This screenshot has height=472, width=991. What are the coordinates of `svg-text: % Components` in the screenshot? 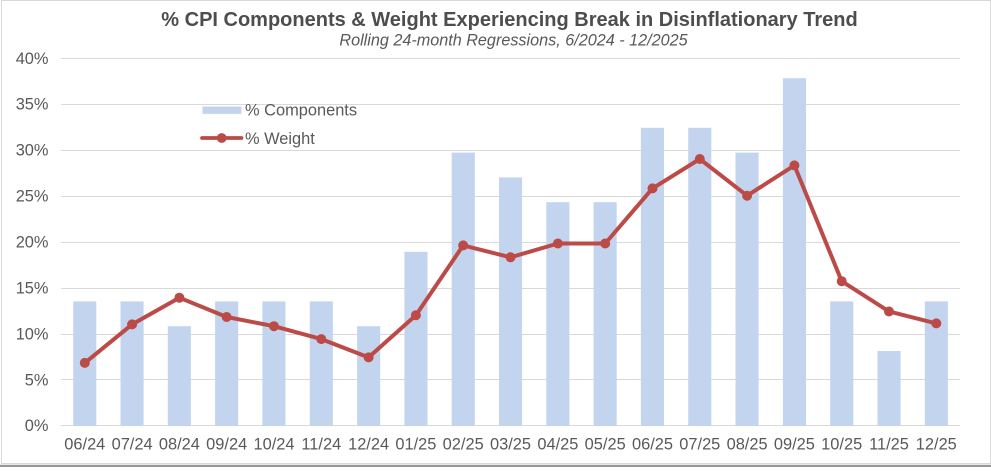 It's located at (301, 111).